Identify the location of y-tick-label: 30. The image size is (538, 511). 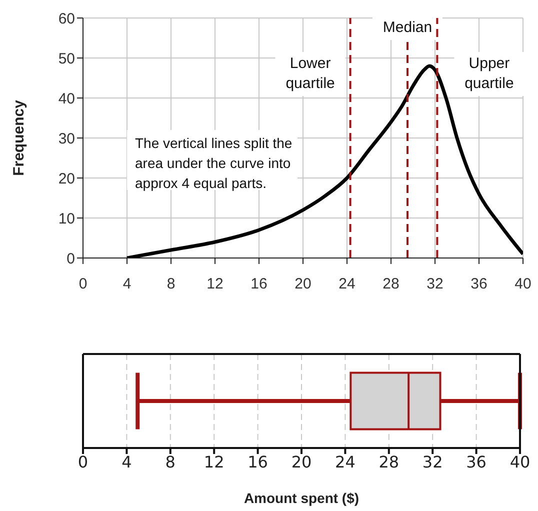
(66, 139).